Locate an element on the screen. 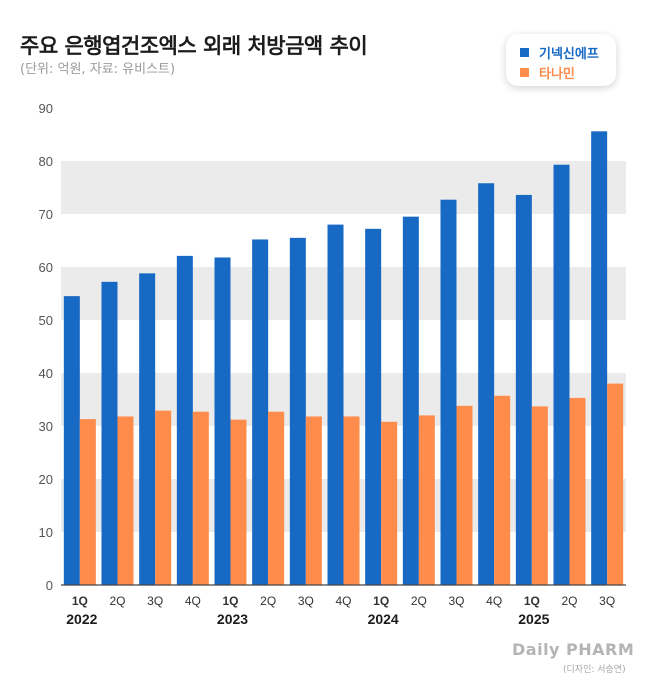 Image resolution: width=650 pixels, height=691 pixels. logo: Daily PHARM is located at coordinates (573, 649).